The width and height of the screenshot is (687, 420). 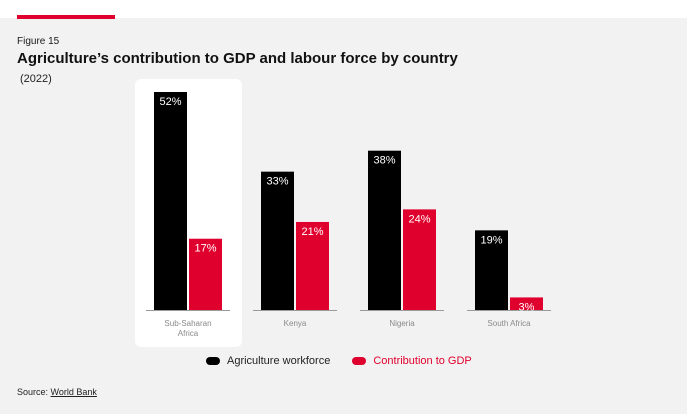 I want to click on source-note: Source: World Bank, so click(x=57, y=392).